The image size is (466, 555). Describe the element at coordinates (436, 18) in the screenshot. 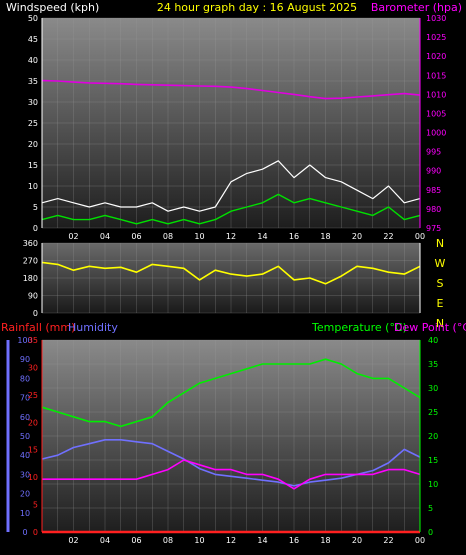

I see `y-right-tick-label: 1030` at that location.